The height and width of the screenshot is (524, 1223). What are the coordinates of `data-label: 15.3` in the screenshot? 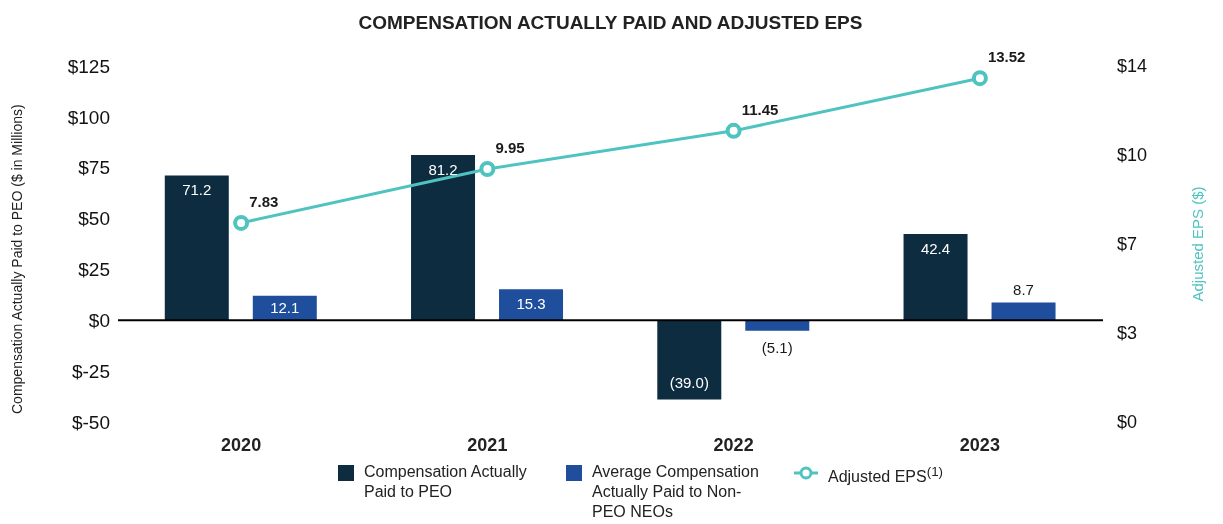 It's located at (531, 304).